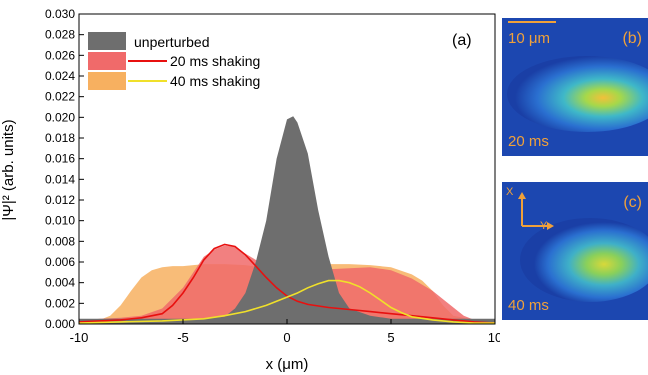 Image resolution: width=648 pixels, height=375 pixels. Describe the element at coordinates (215, 61) in the screenshot. I see `legend-label-20ms: 20 ms shaking` at that location.